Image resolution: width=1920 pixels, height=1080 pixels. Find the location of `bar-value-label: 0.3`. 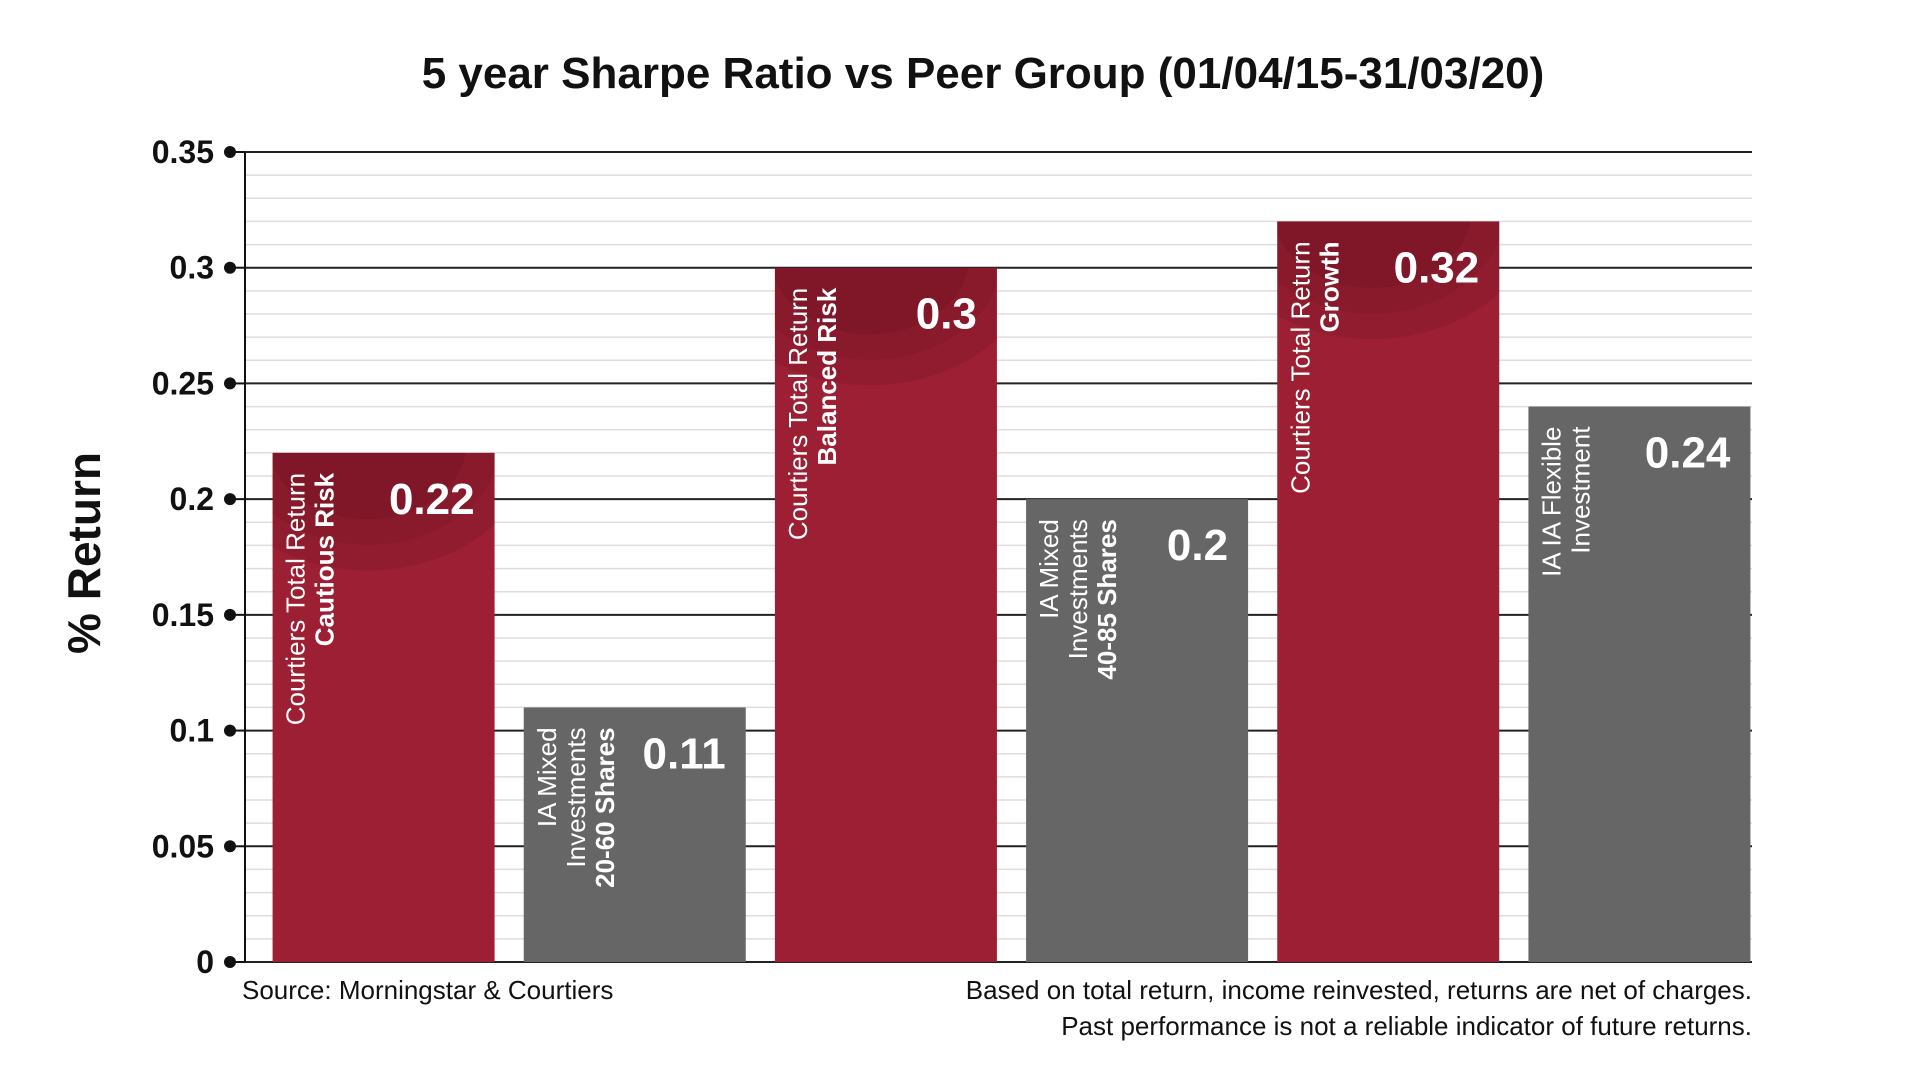

bar-value-label: 0.3 is located at coordinates (946, 314).